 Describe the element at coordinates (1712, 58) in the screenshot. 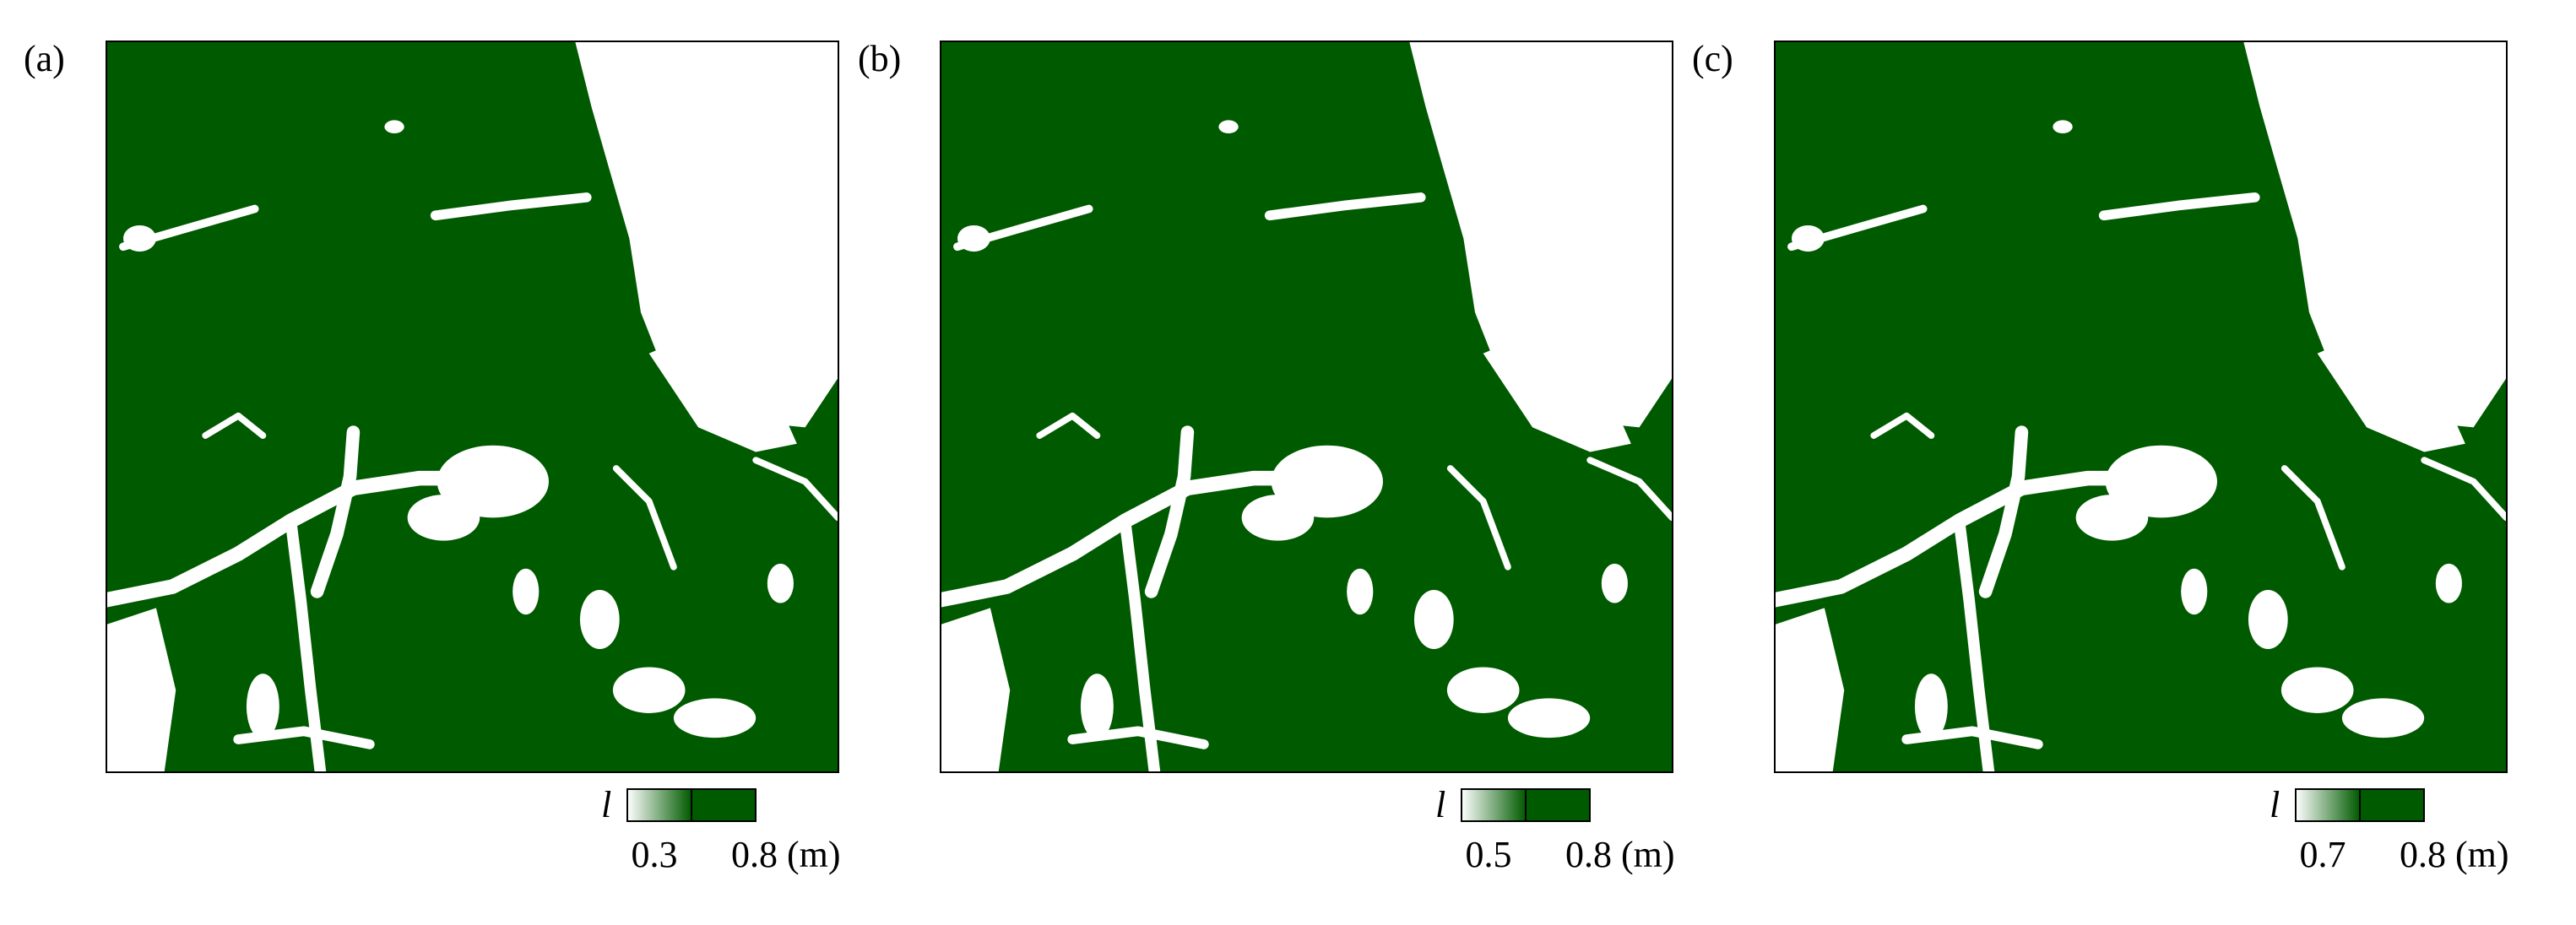

I see `panel-label: (c)` at that location.